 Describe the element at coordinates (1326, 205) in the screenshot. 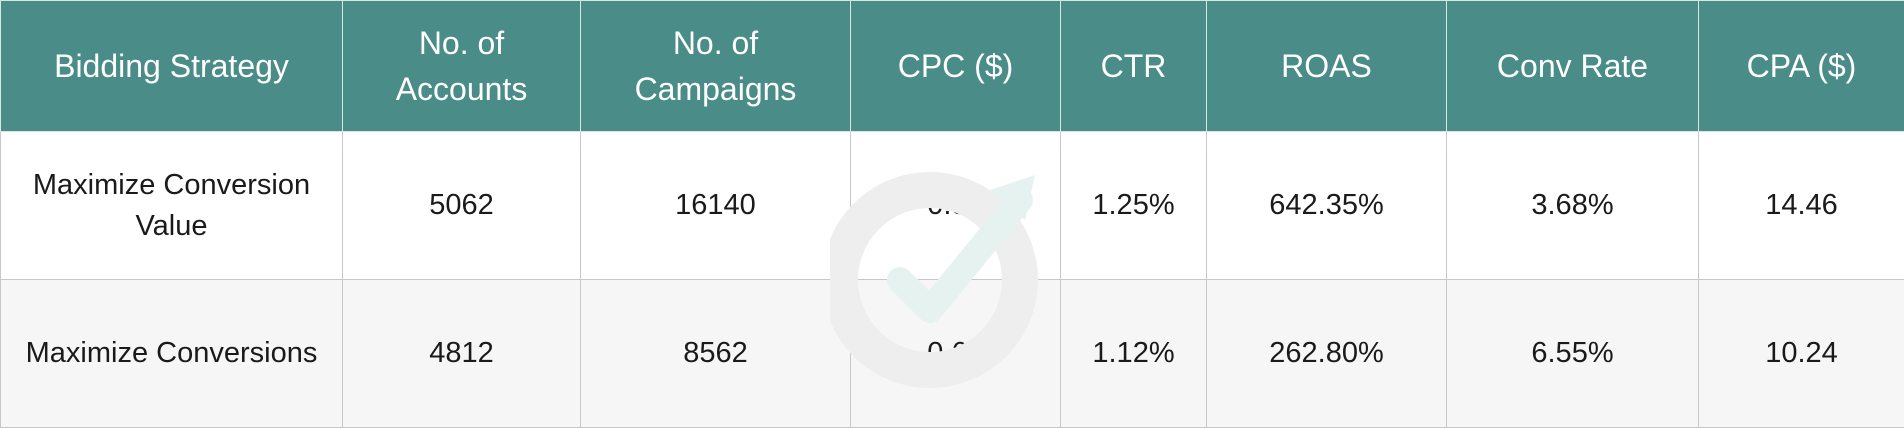

I see `table-cell: 642.35%` at that location.